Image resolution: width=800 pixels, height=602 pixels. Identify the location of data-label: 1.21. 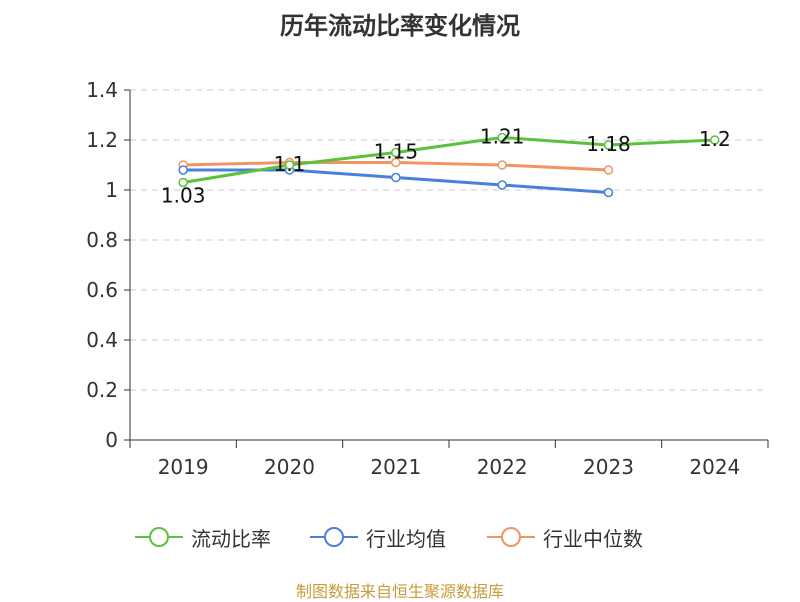
(502, 137).